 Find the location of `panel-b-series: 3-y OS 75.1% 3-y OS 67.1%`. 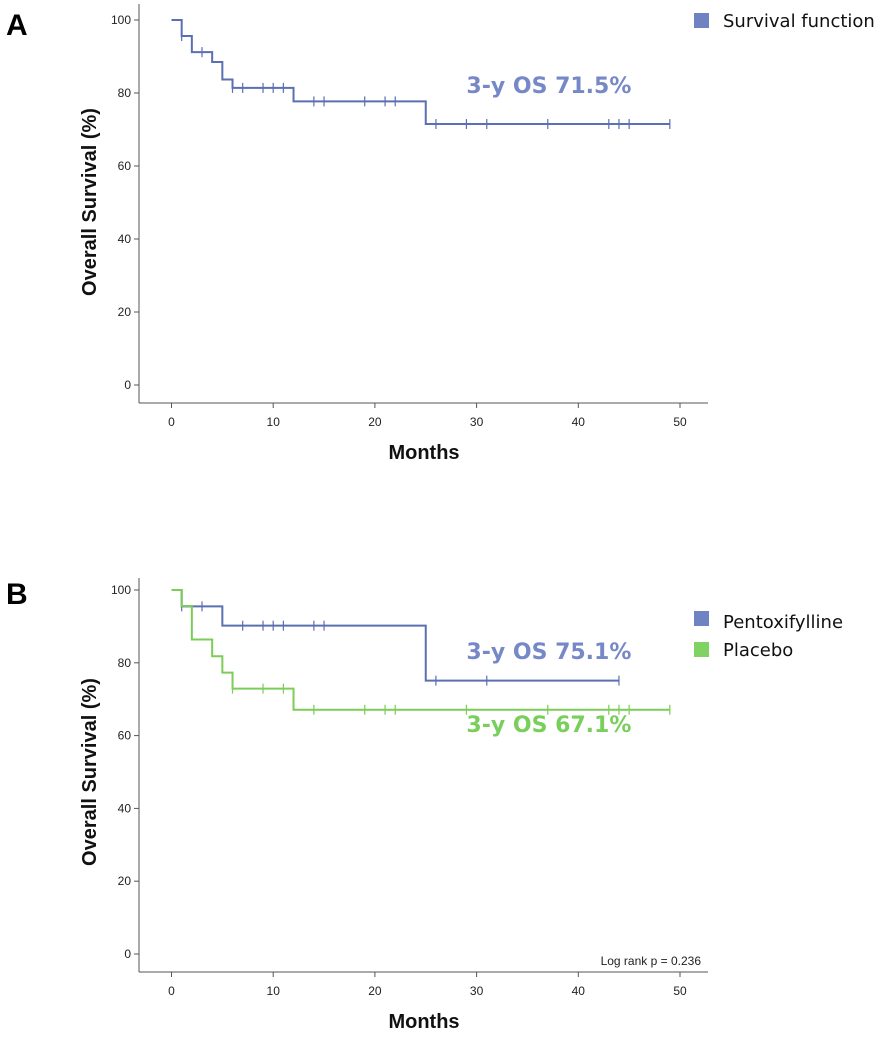

panel-b-series: 3-y OS 75.1% 3-y OS 67.1% is located at coordinates (421, 663).